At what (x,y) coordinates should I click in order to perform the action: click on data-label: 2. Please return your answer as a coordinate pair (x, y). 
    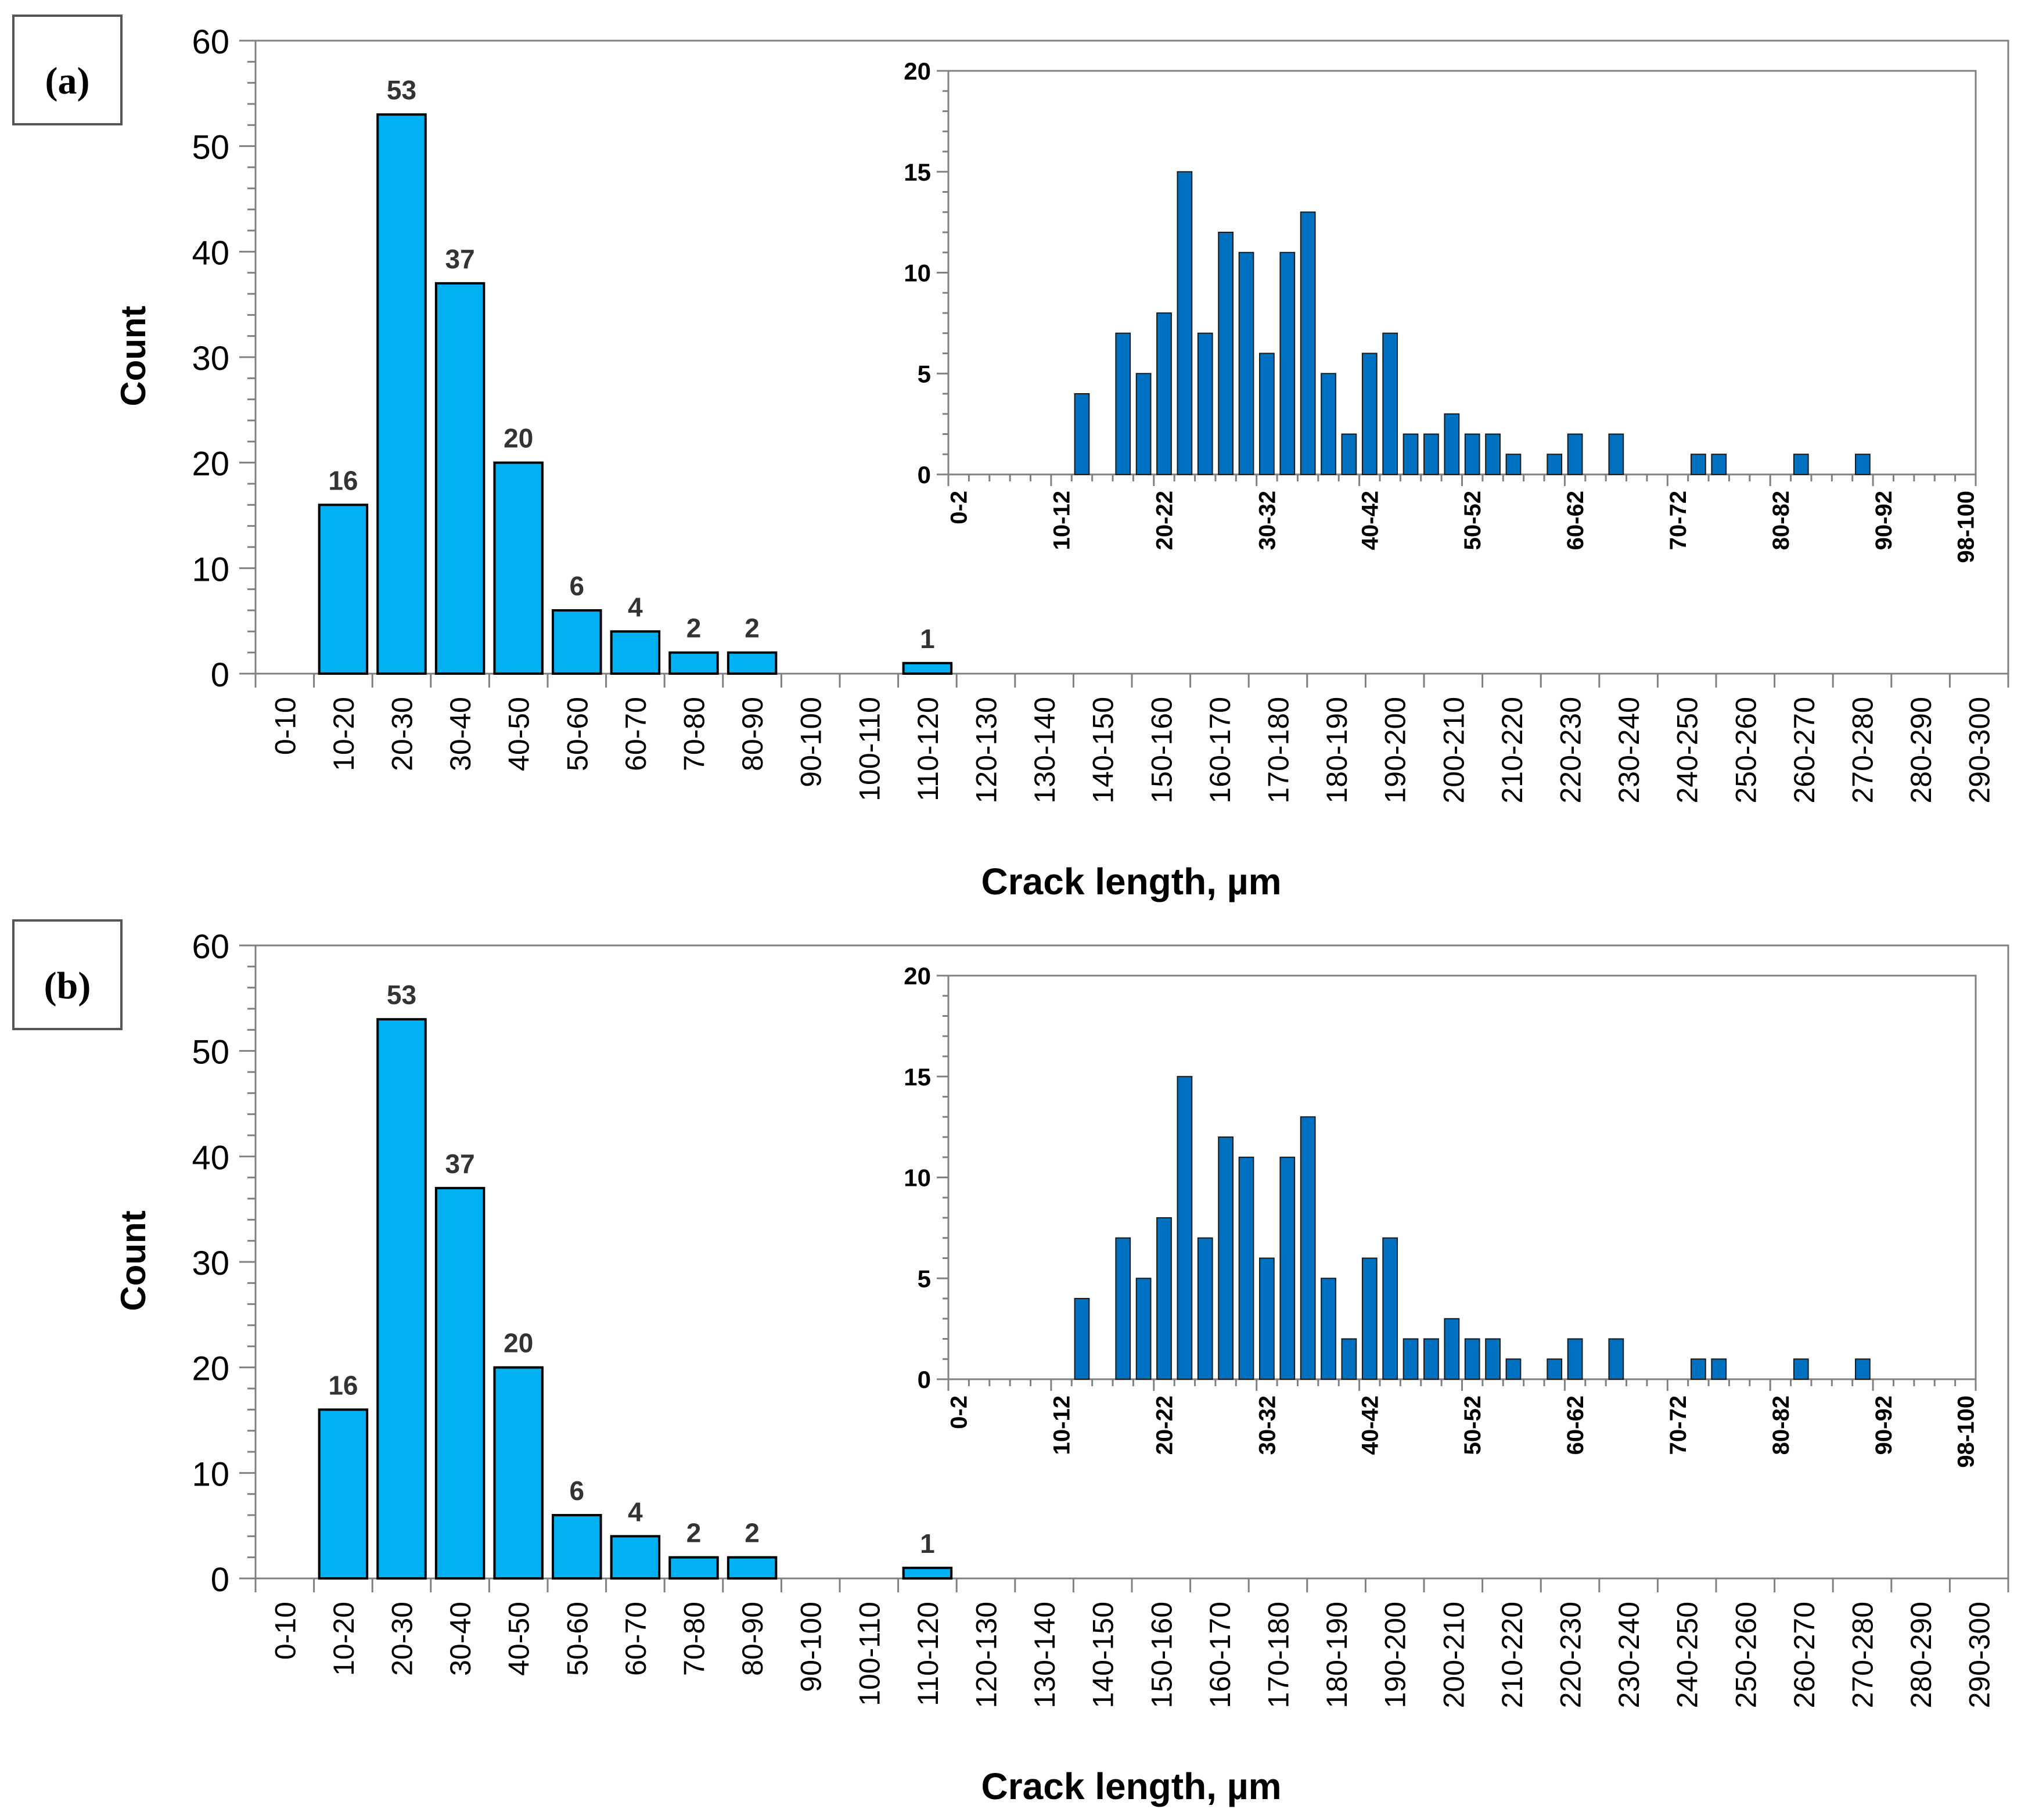
    Looking at the image, I should click on (752, 1533).